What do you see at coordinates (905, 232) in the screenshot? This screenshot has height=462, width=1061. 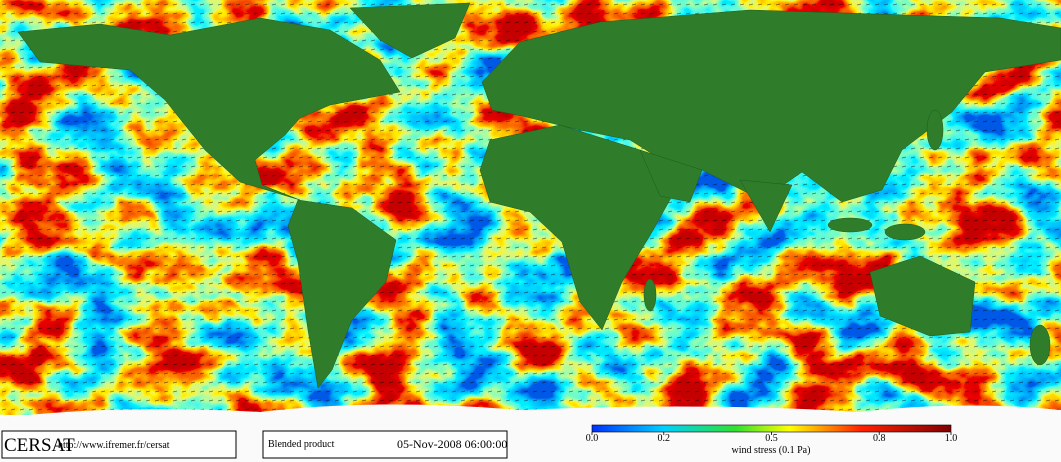 I see `new-guinea` at bounding box center [905, 232].